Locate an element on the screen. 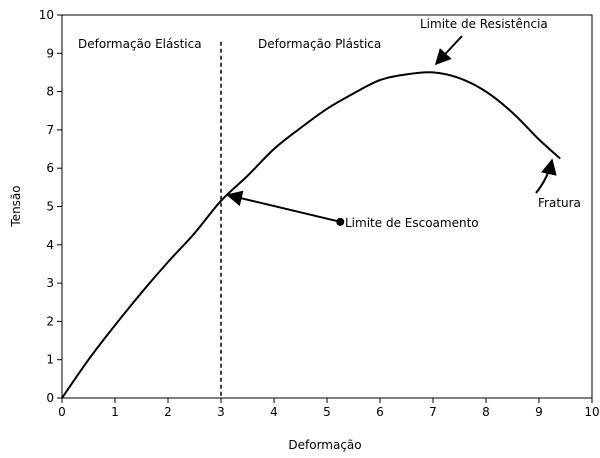  fracture-arrow is located at coordinates (546, 176).